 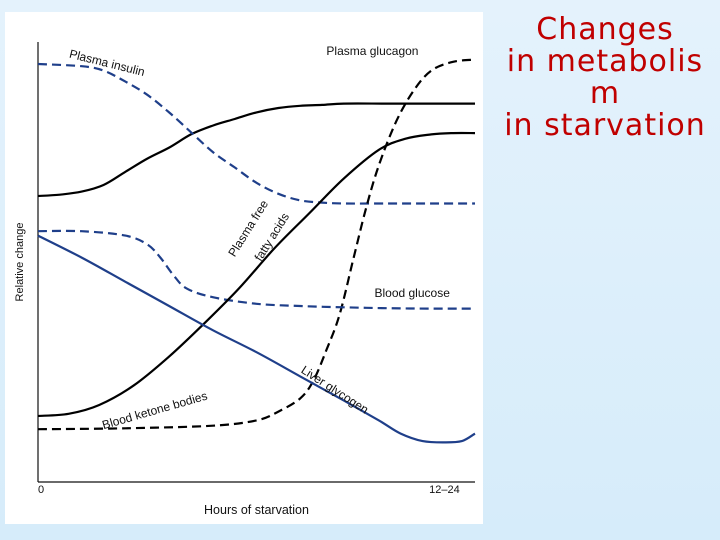 What do you see at coordinates (335, 390) in the screenshot?
I see `curve-label: Liver glycogen` at bounding box center [335, 390].